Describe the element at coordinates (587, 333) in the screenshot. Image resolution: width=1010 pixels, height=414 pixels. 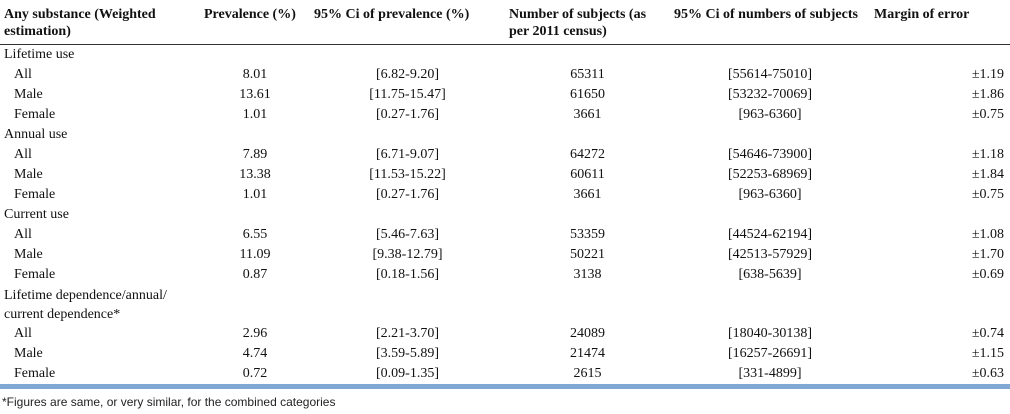
I see `subjects-cell: 24089` at that location.